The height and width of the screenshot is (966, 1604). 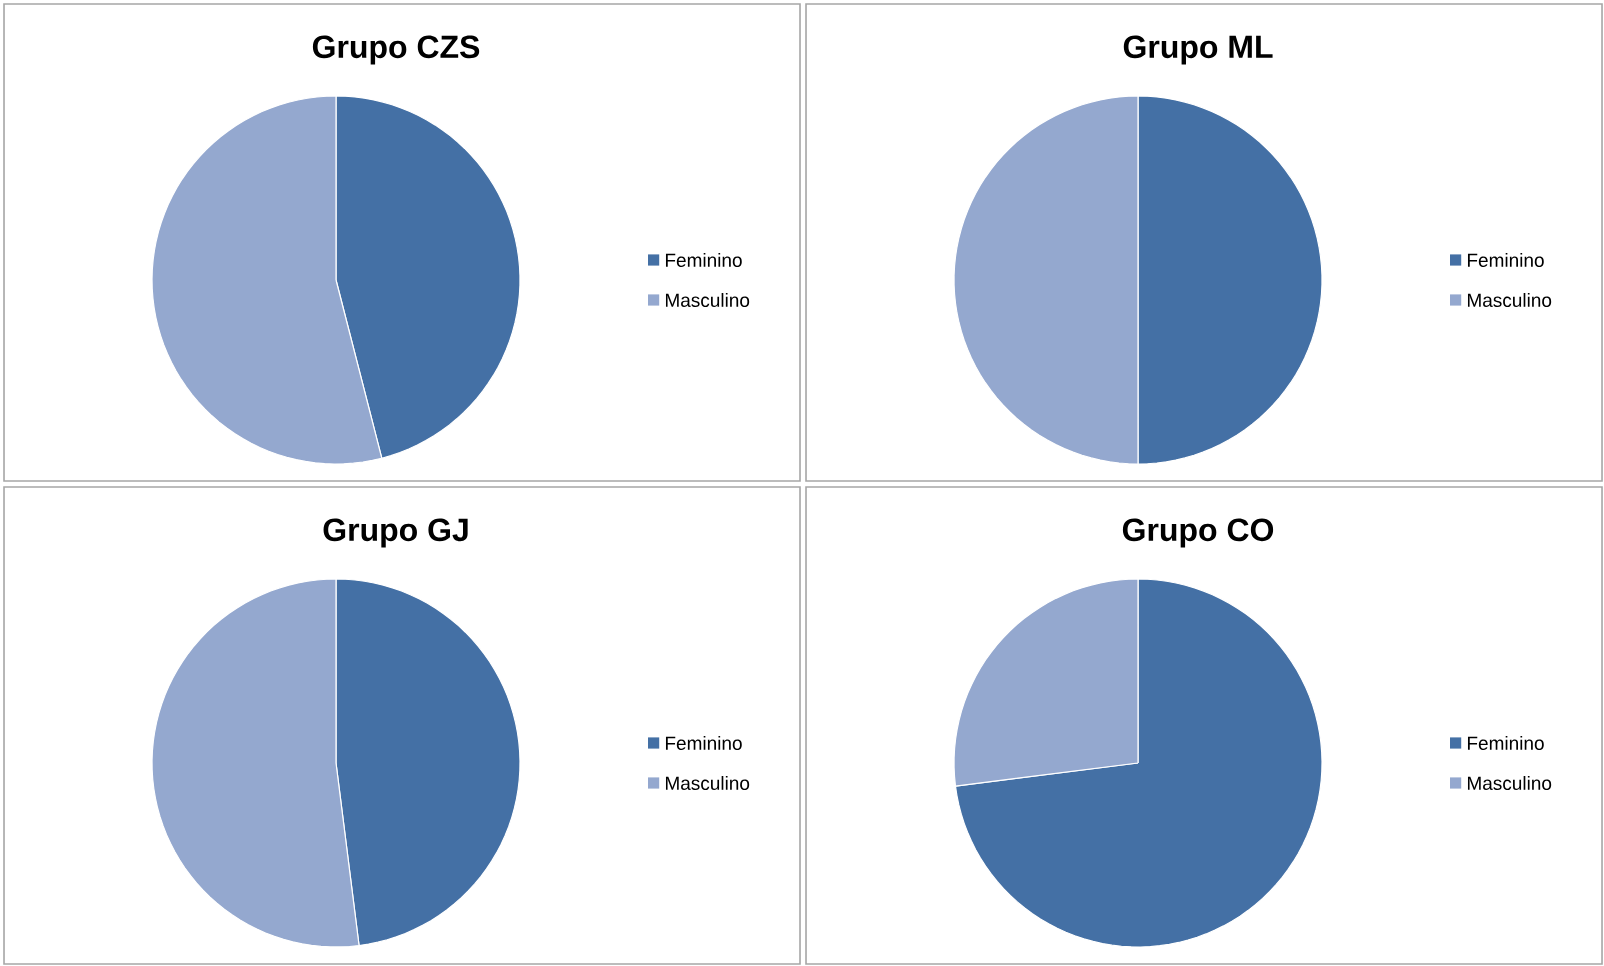 I want to click on chart-title: Grupo CO, so click(x=1198, y=533).